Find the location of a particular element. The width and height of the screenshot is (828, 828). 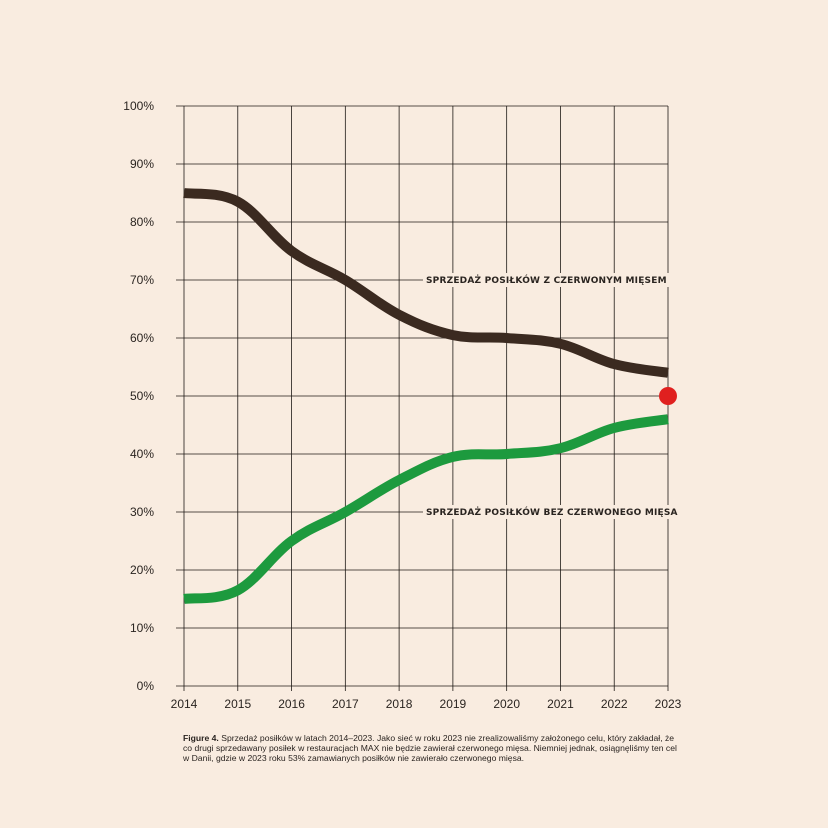

x-tick-label: 2020 is located at coordinates (506, 704).